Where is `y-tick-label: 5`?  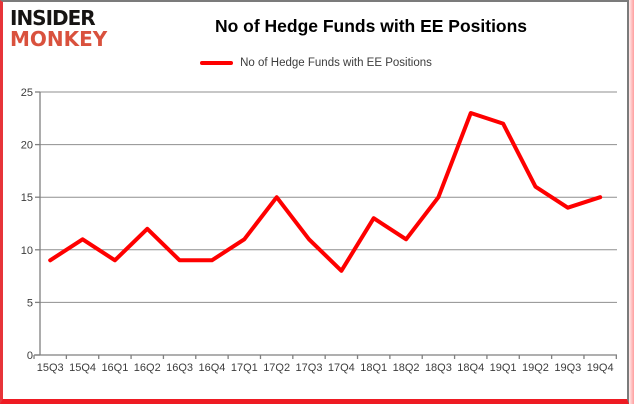
y-tick-label: 5 is located at coordinates (30, 303).